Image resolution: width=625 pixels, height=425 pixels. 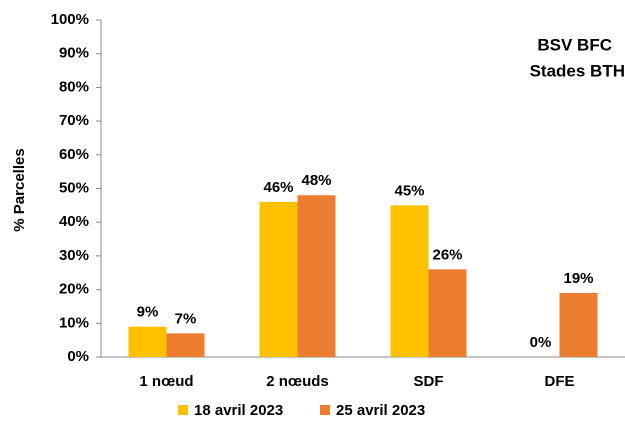 What do you see at coordinates (578, 278) in the screenshot?
I see `data-label: 19%` at bounding box center [578, 278].